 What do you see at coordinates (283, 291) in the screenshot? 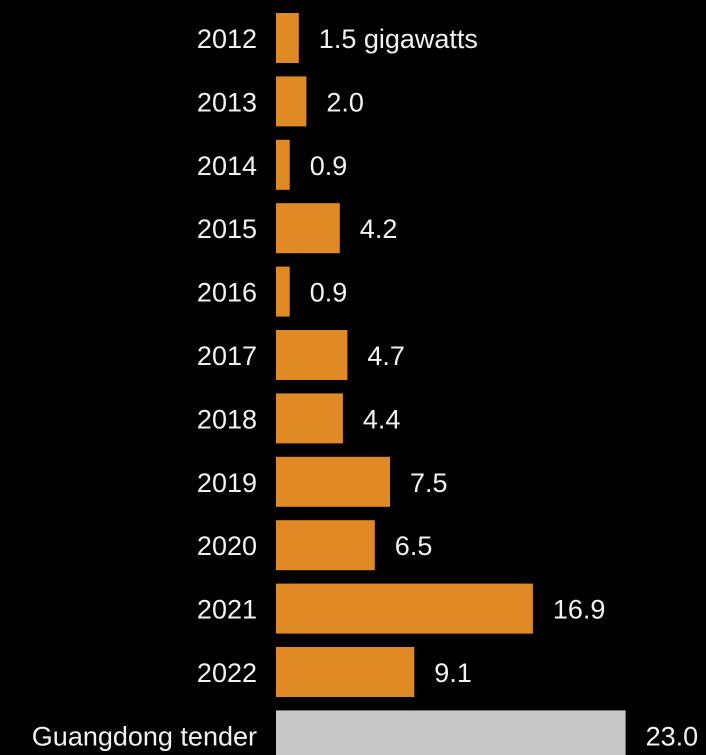
I see `bar-2016` at bounding box center [283, 291].